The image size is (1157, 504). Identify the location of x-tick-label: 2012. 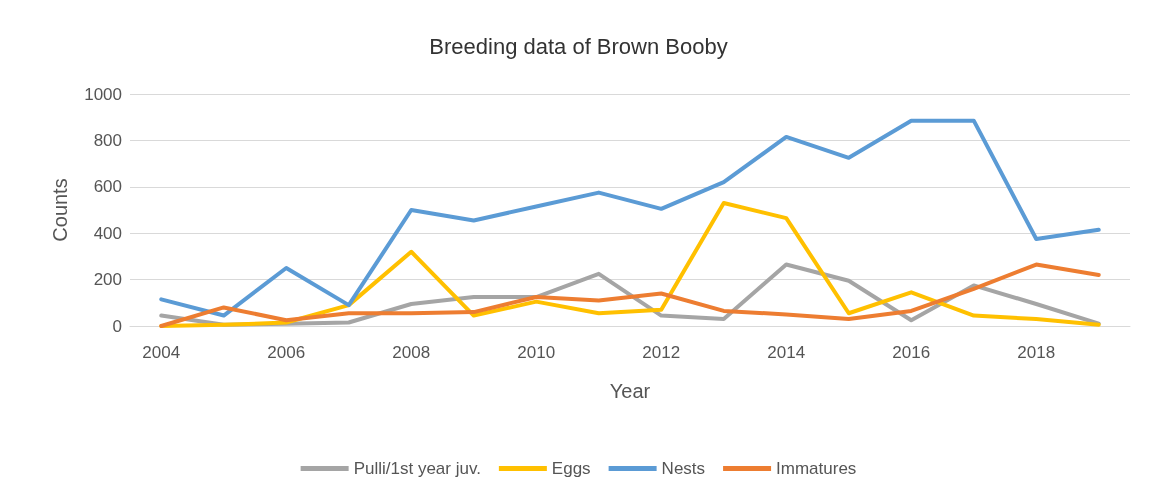
(661, 352).